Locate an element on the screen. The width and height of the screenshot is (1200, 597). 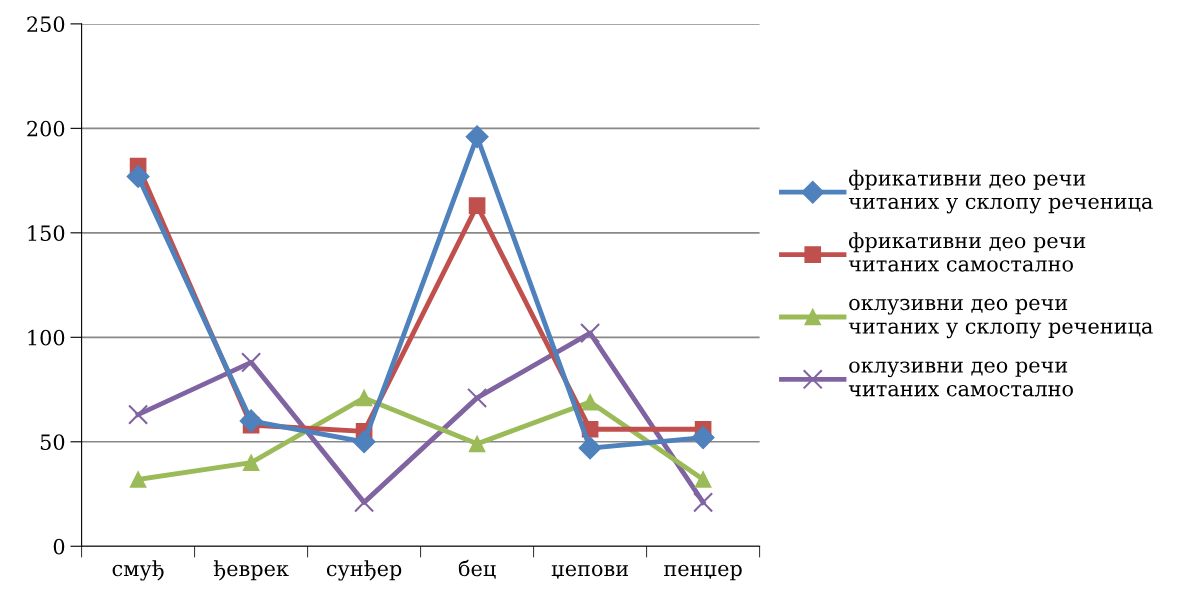
y-tick-label: 100 is located at coordinates (46, 337).